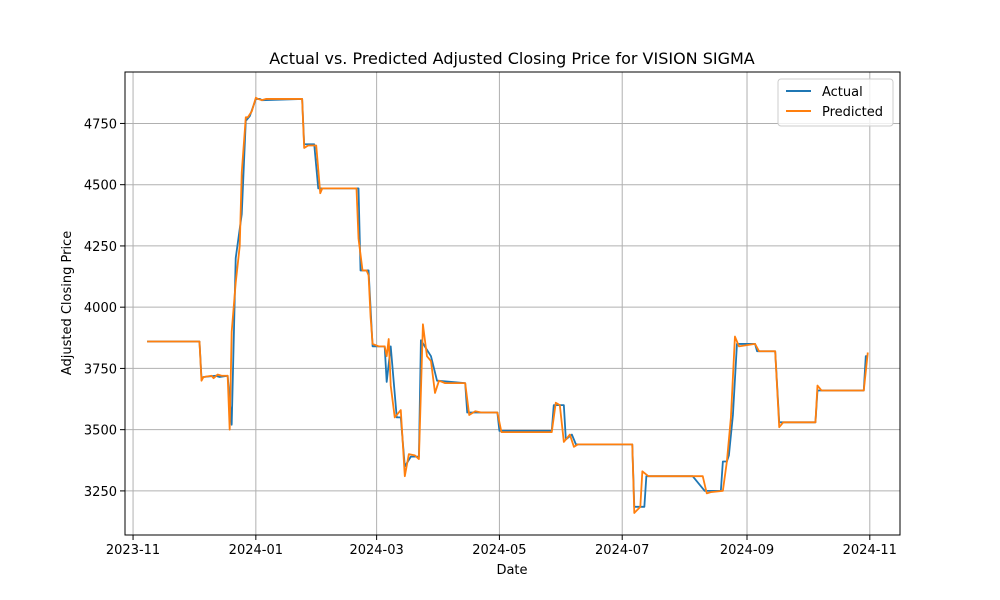 The image size is (1000, 600). What do you see at coordinates (100, 492) in the screenshot?
I see `y-tick-label: 3250` at bounding box center [100, 492].